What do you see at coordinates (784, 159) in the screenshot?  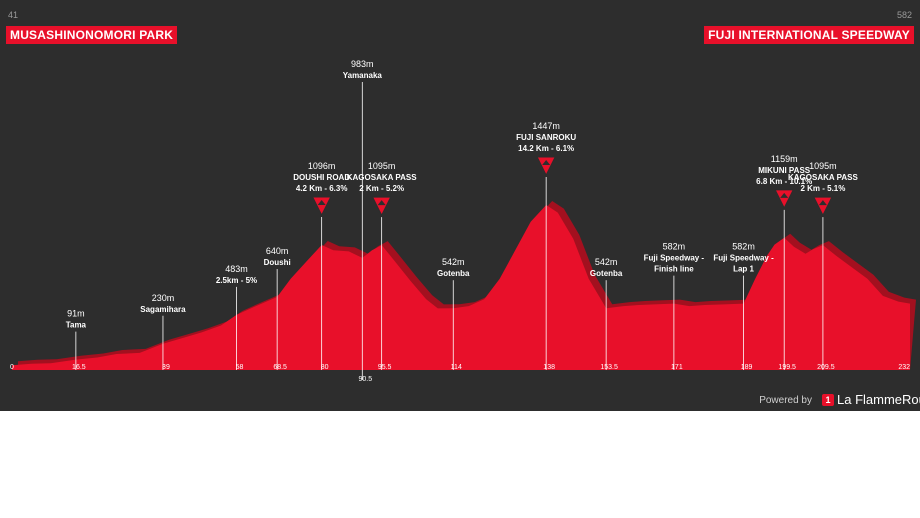 I see `waypoint-elevation: 1159m` at bounding box center [784, 159].